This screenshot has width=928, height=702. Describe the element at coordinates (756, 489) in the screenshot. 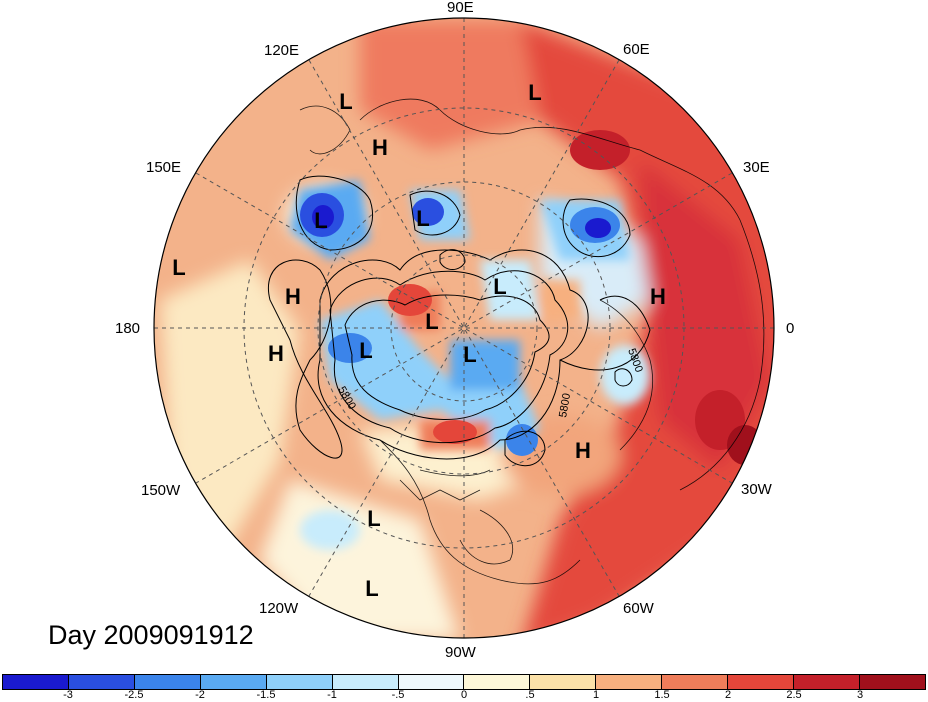

I see `longitude-label: 30W` at that location.